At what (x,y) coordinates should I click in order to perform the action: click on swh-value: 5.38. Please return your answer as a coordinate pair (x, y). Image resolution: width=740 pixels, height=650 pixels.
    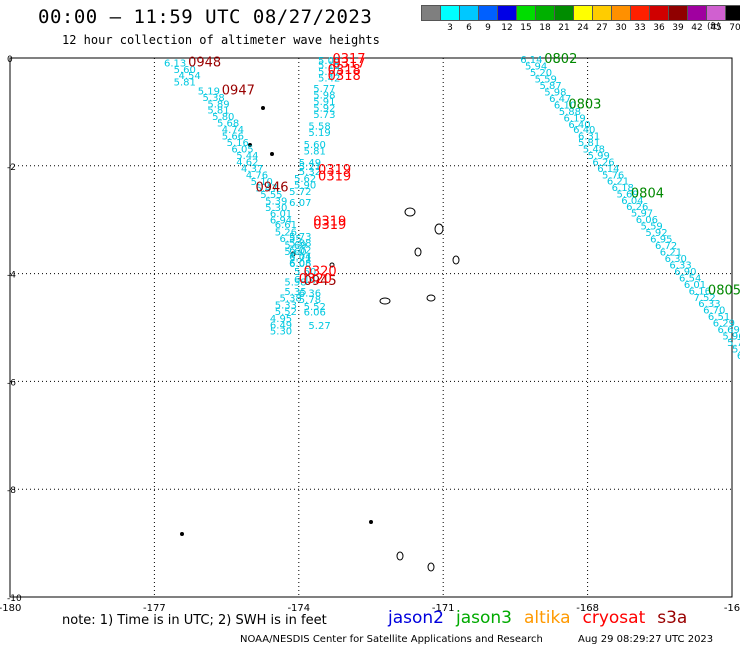
    Looking at the image, I should click on (291, 298).